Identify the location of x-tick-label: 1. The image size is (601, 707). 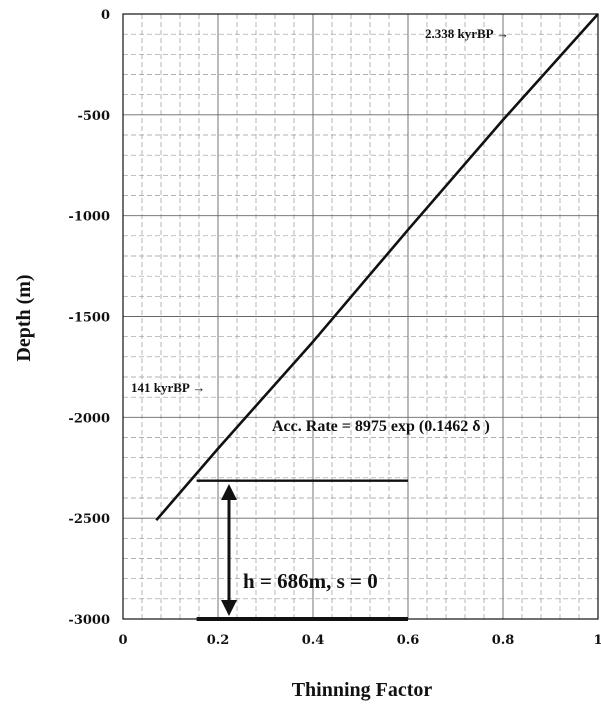
(597, 640).